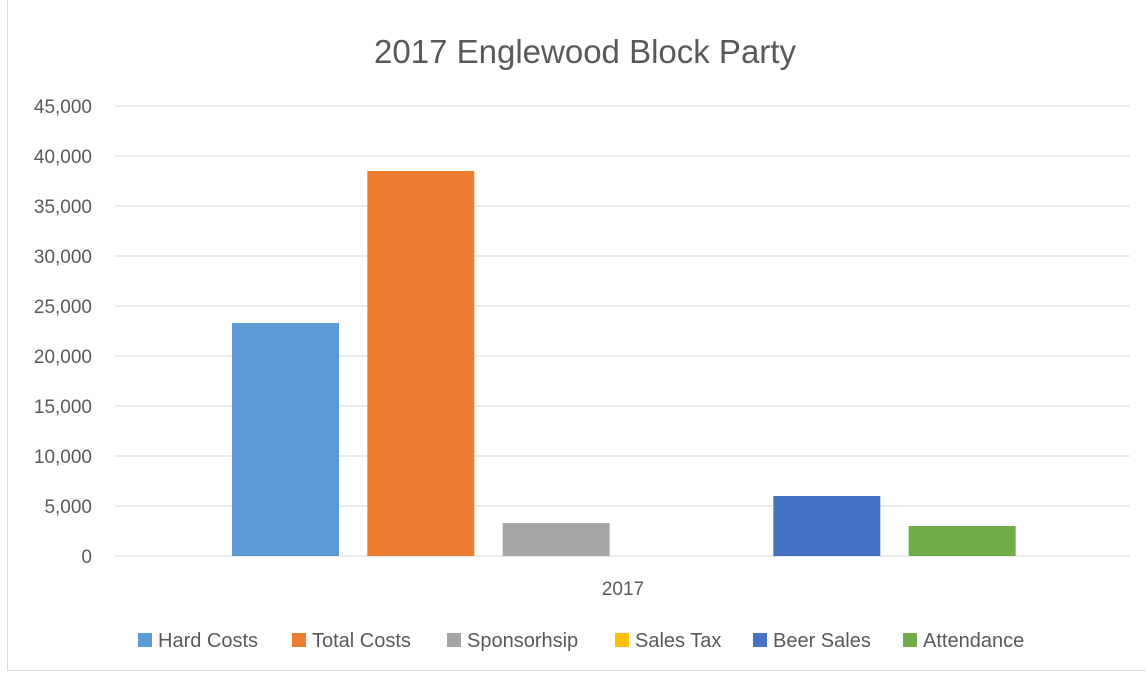  I want to click on y-tick-label: 25,000, so click(63, 307).